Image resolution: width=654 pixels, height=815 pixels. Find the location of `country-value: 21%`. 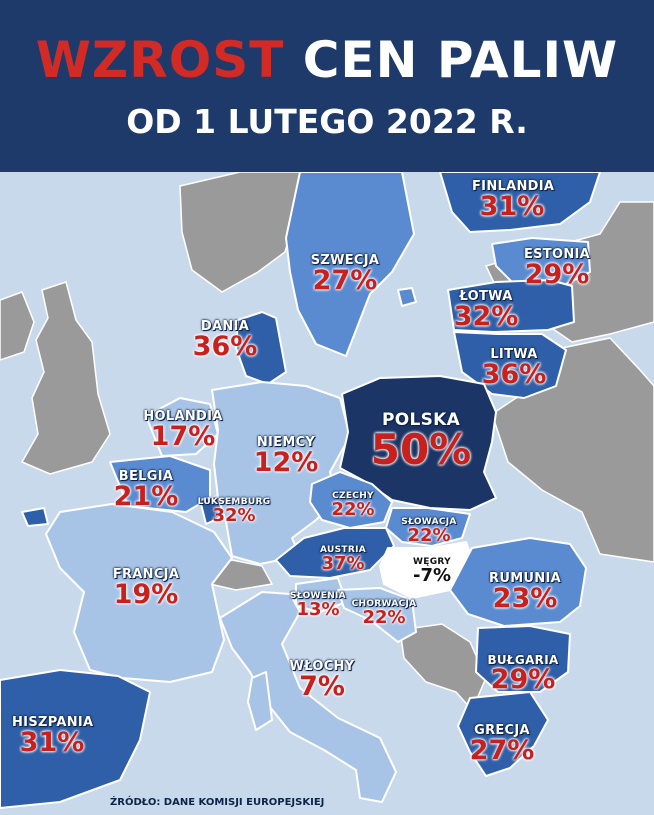

country-value: 21% is located at coordinates (146, 496).